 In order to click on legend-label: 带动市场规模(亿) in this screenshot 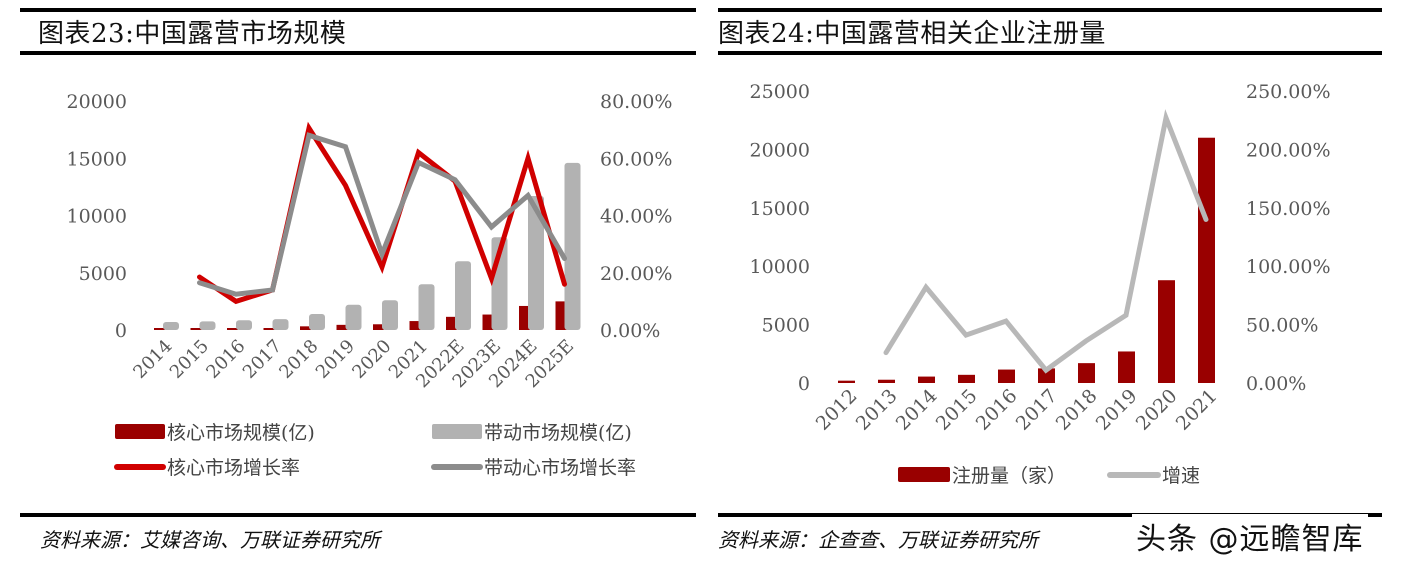, I will do `click(558, 433)`.